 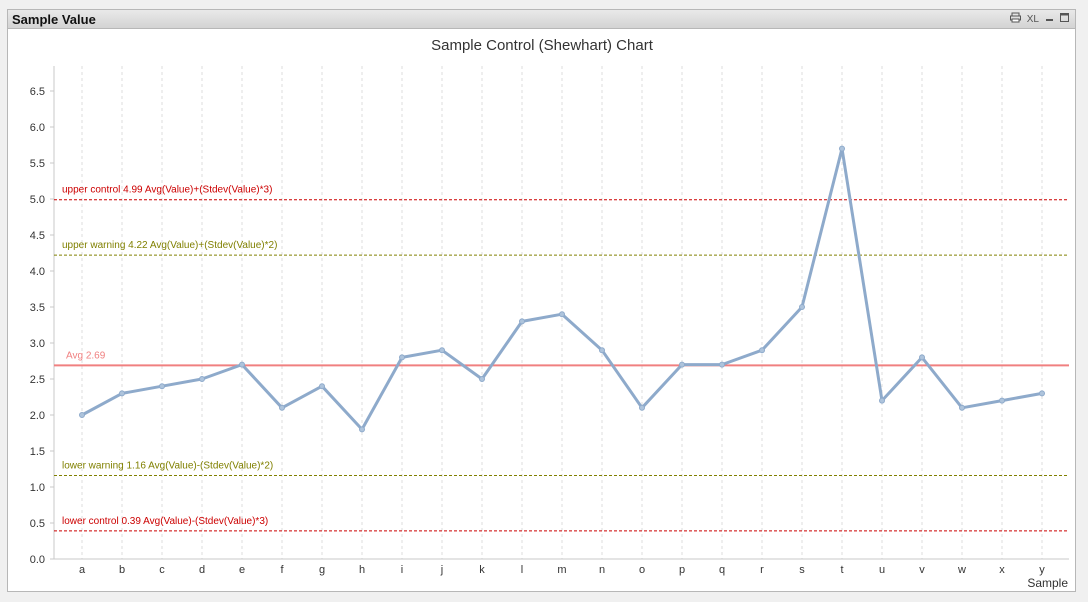 What do you see at coordinates (37, 164) in the screenshot?
I see `y-tick-label: 5.5` at bounding box center [37, 164].